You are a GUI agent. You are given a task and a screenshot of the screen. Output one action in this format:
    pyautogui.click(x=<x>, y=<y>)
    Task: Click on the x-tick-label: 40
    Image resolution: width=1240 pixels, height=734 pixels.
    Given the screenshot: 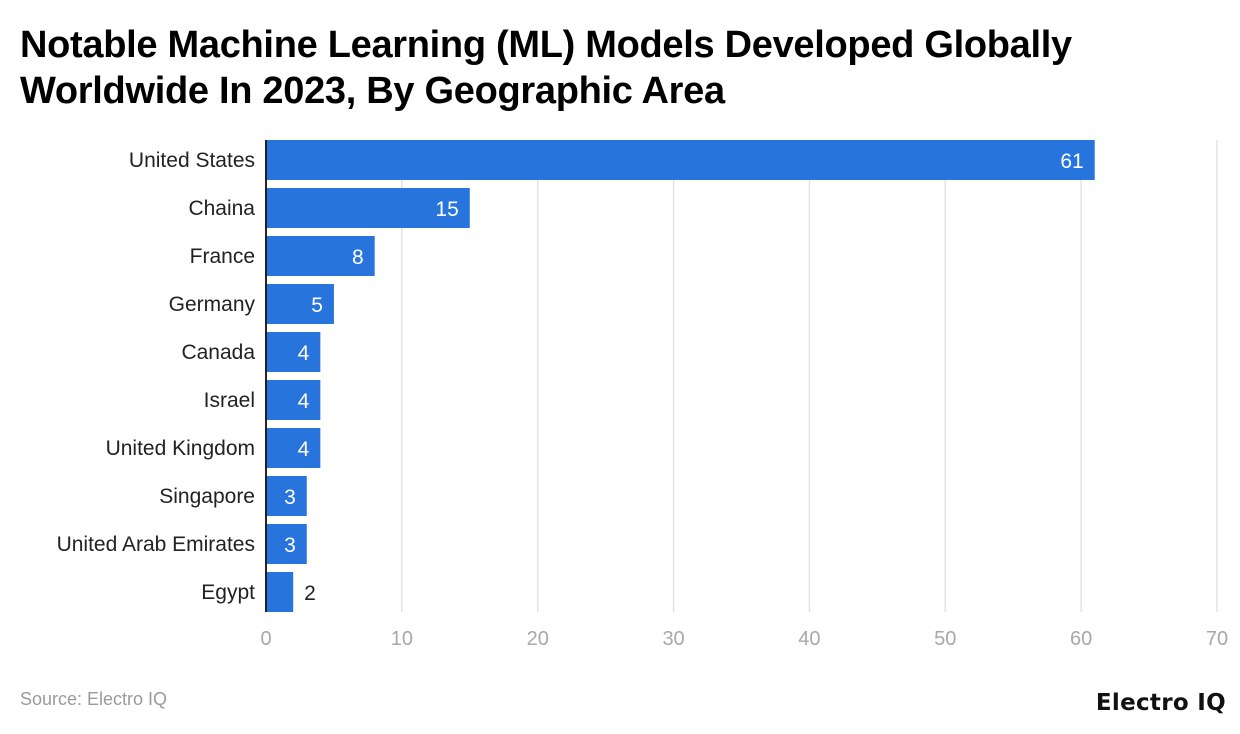 What is the action you would take?
    pyautogui.click(x=809, y=639)
    